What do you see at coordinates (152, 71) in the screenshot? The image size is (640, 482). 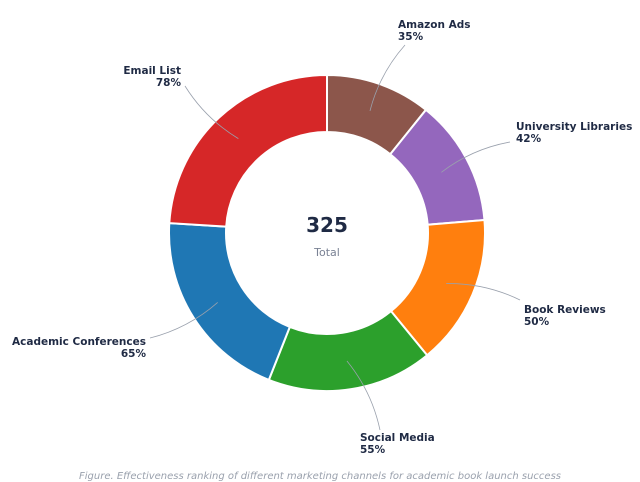 I see `slice-label-name: Email List` at bounding box center [152, 71].